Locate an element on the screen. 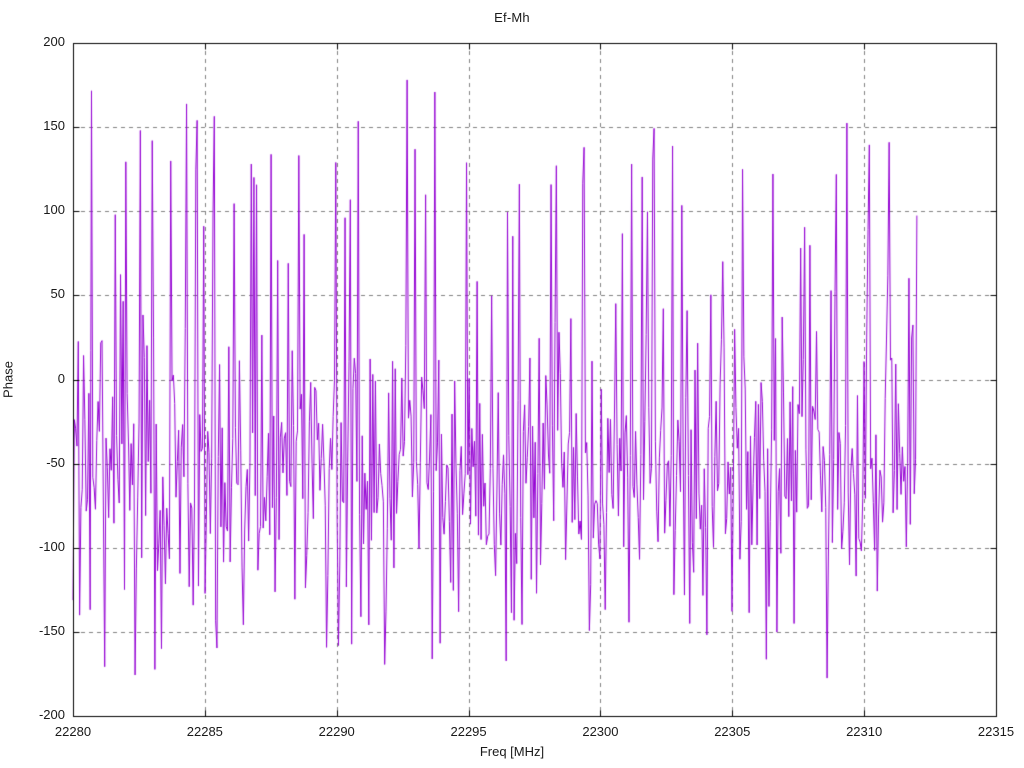  x-tick-label: 22290 is located at coordinates (336, 731).